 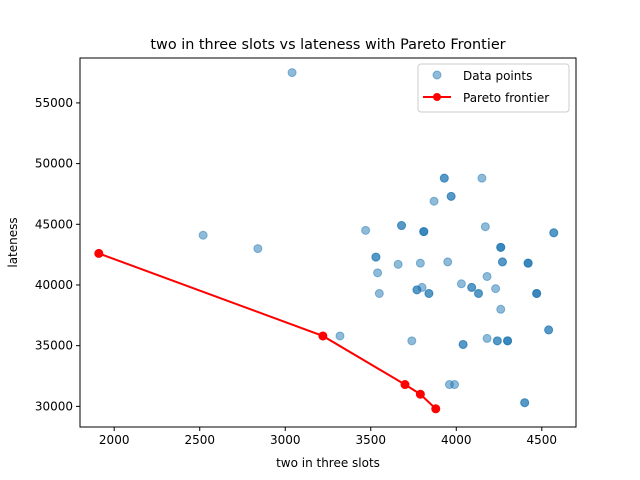 What do you see at coordinates (13, 242) in the screenshot?
I see `y-axis-label: lateness` at bounding box center [13, 242].